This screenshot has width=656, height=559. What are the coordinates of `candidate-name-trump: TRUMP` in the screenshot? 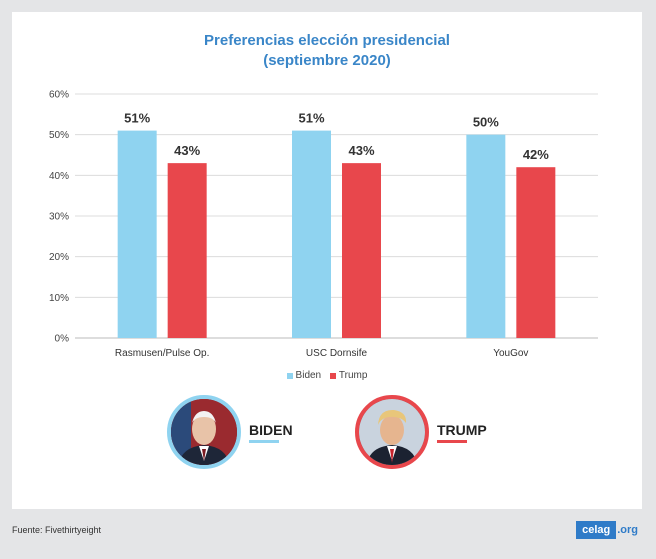 It's located at (462, 432).